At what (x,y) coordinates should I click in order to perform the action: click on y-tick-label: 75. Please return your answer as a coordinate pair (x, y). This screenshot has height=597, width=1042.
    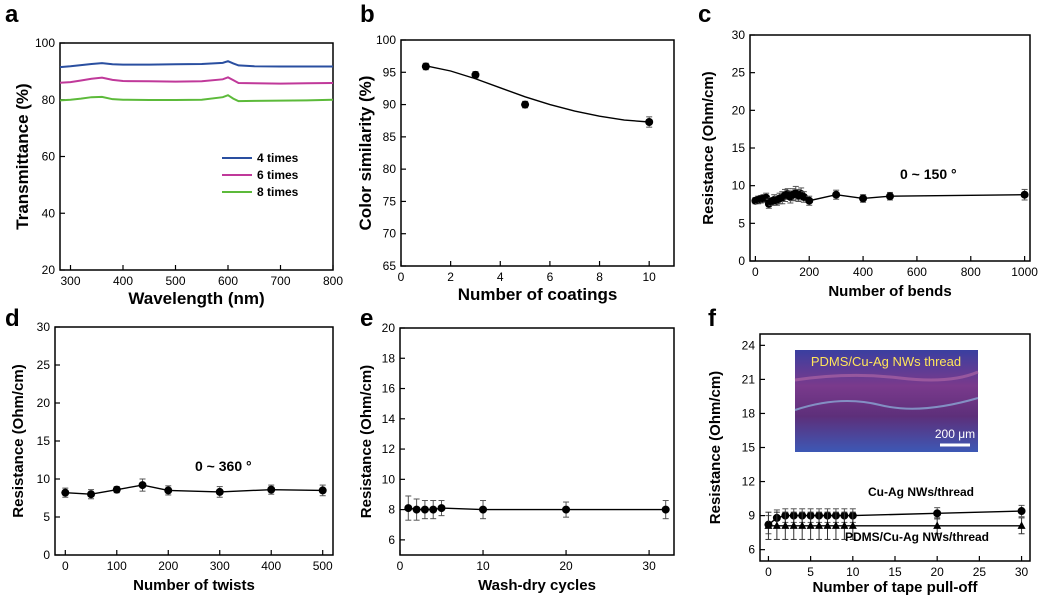
    Looking at the image, I should click on (390, 201).